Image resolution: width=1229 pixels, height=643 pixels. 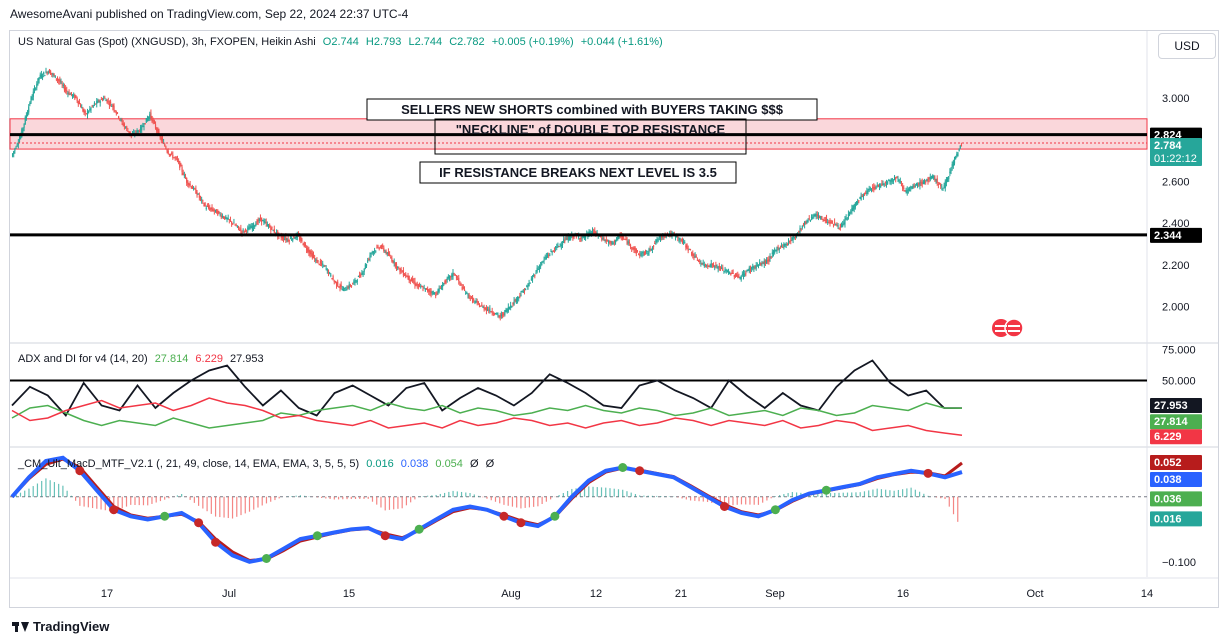 What do you see at coordinates (383, 42) in the screenshot?
I see `legend-high: H2.793` at bounding box center [383, 42].